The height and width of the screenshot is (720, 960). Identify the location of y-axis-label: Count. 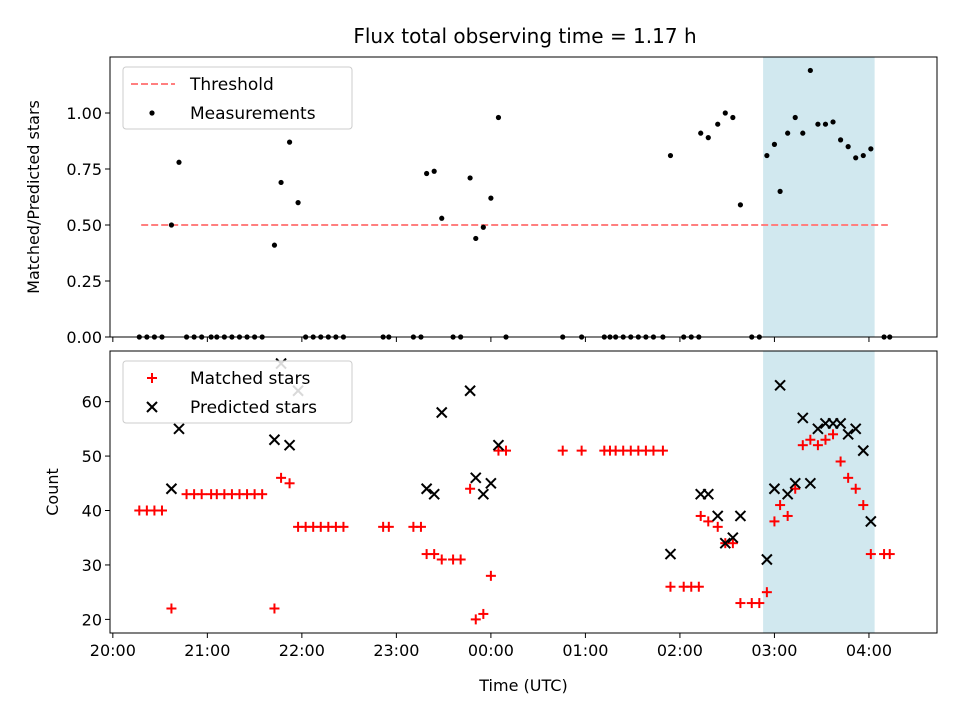
(52, 492).